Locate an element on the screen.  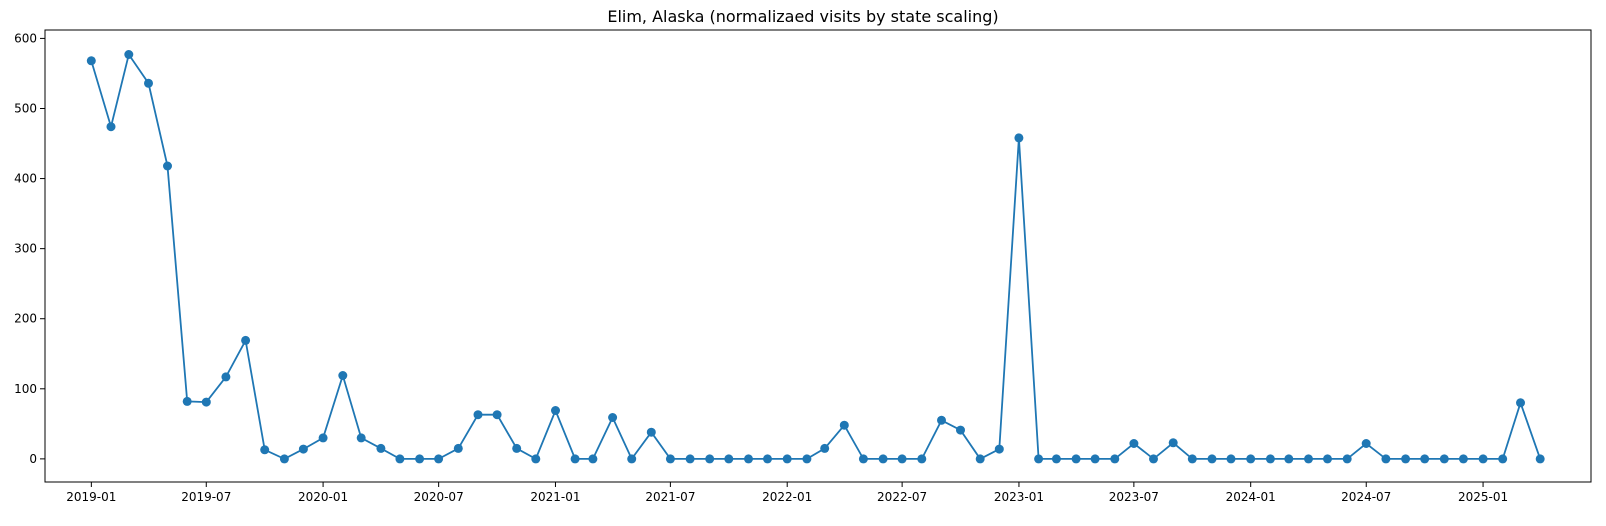
x-tick-label: 2023-01 is located at coordinates (1019, 497).